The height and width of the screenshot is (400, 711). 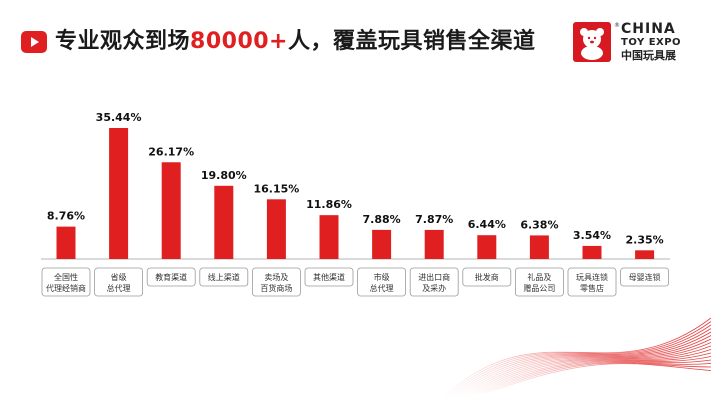 What do you see at coordinates (539, 288) in the screenshot?
I see `category-label-10: 赠品公司` at bounding box center [539, 288].